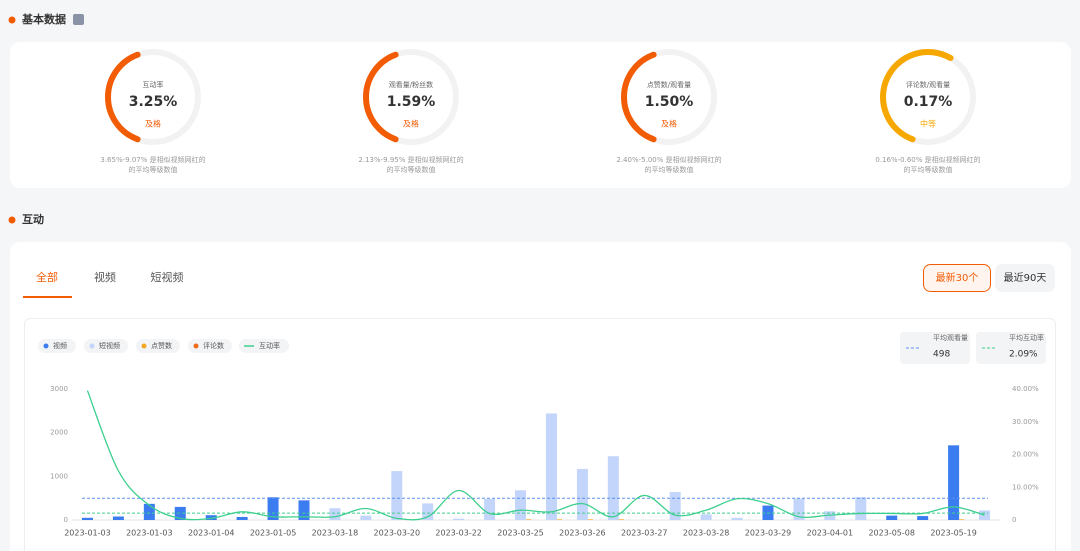 The width and height of the screenshot is (1080, 551). I want to click on button-label: 最近90天, so click(1025, 277).